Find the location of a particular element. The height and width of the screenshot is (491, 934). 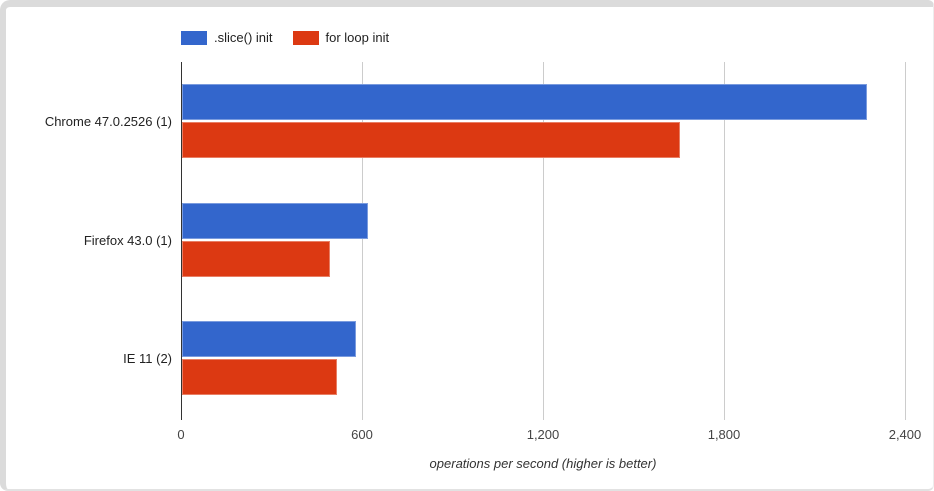

x-tick-label: 600 is located at coordinates (362, 434).